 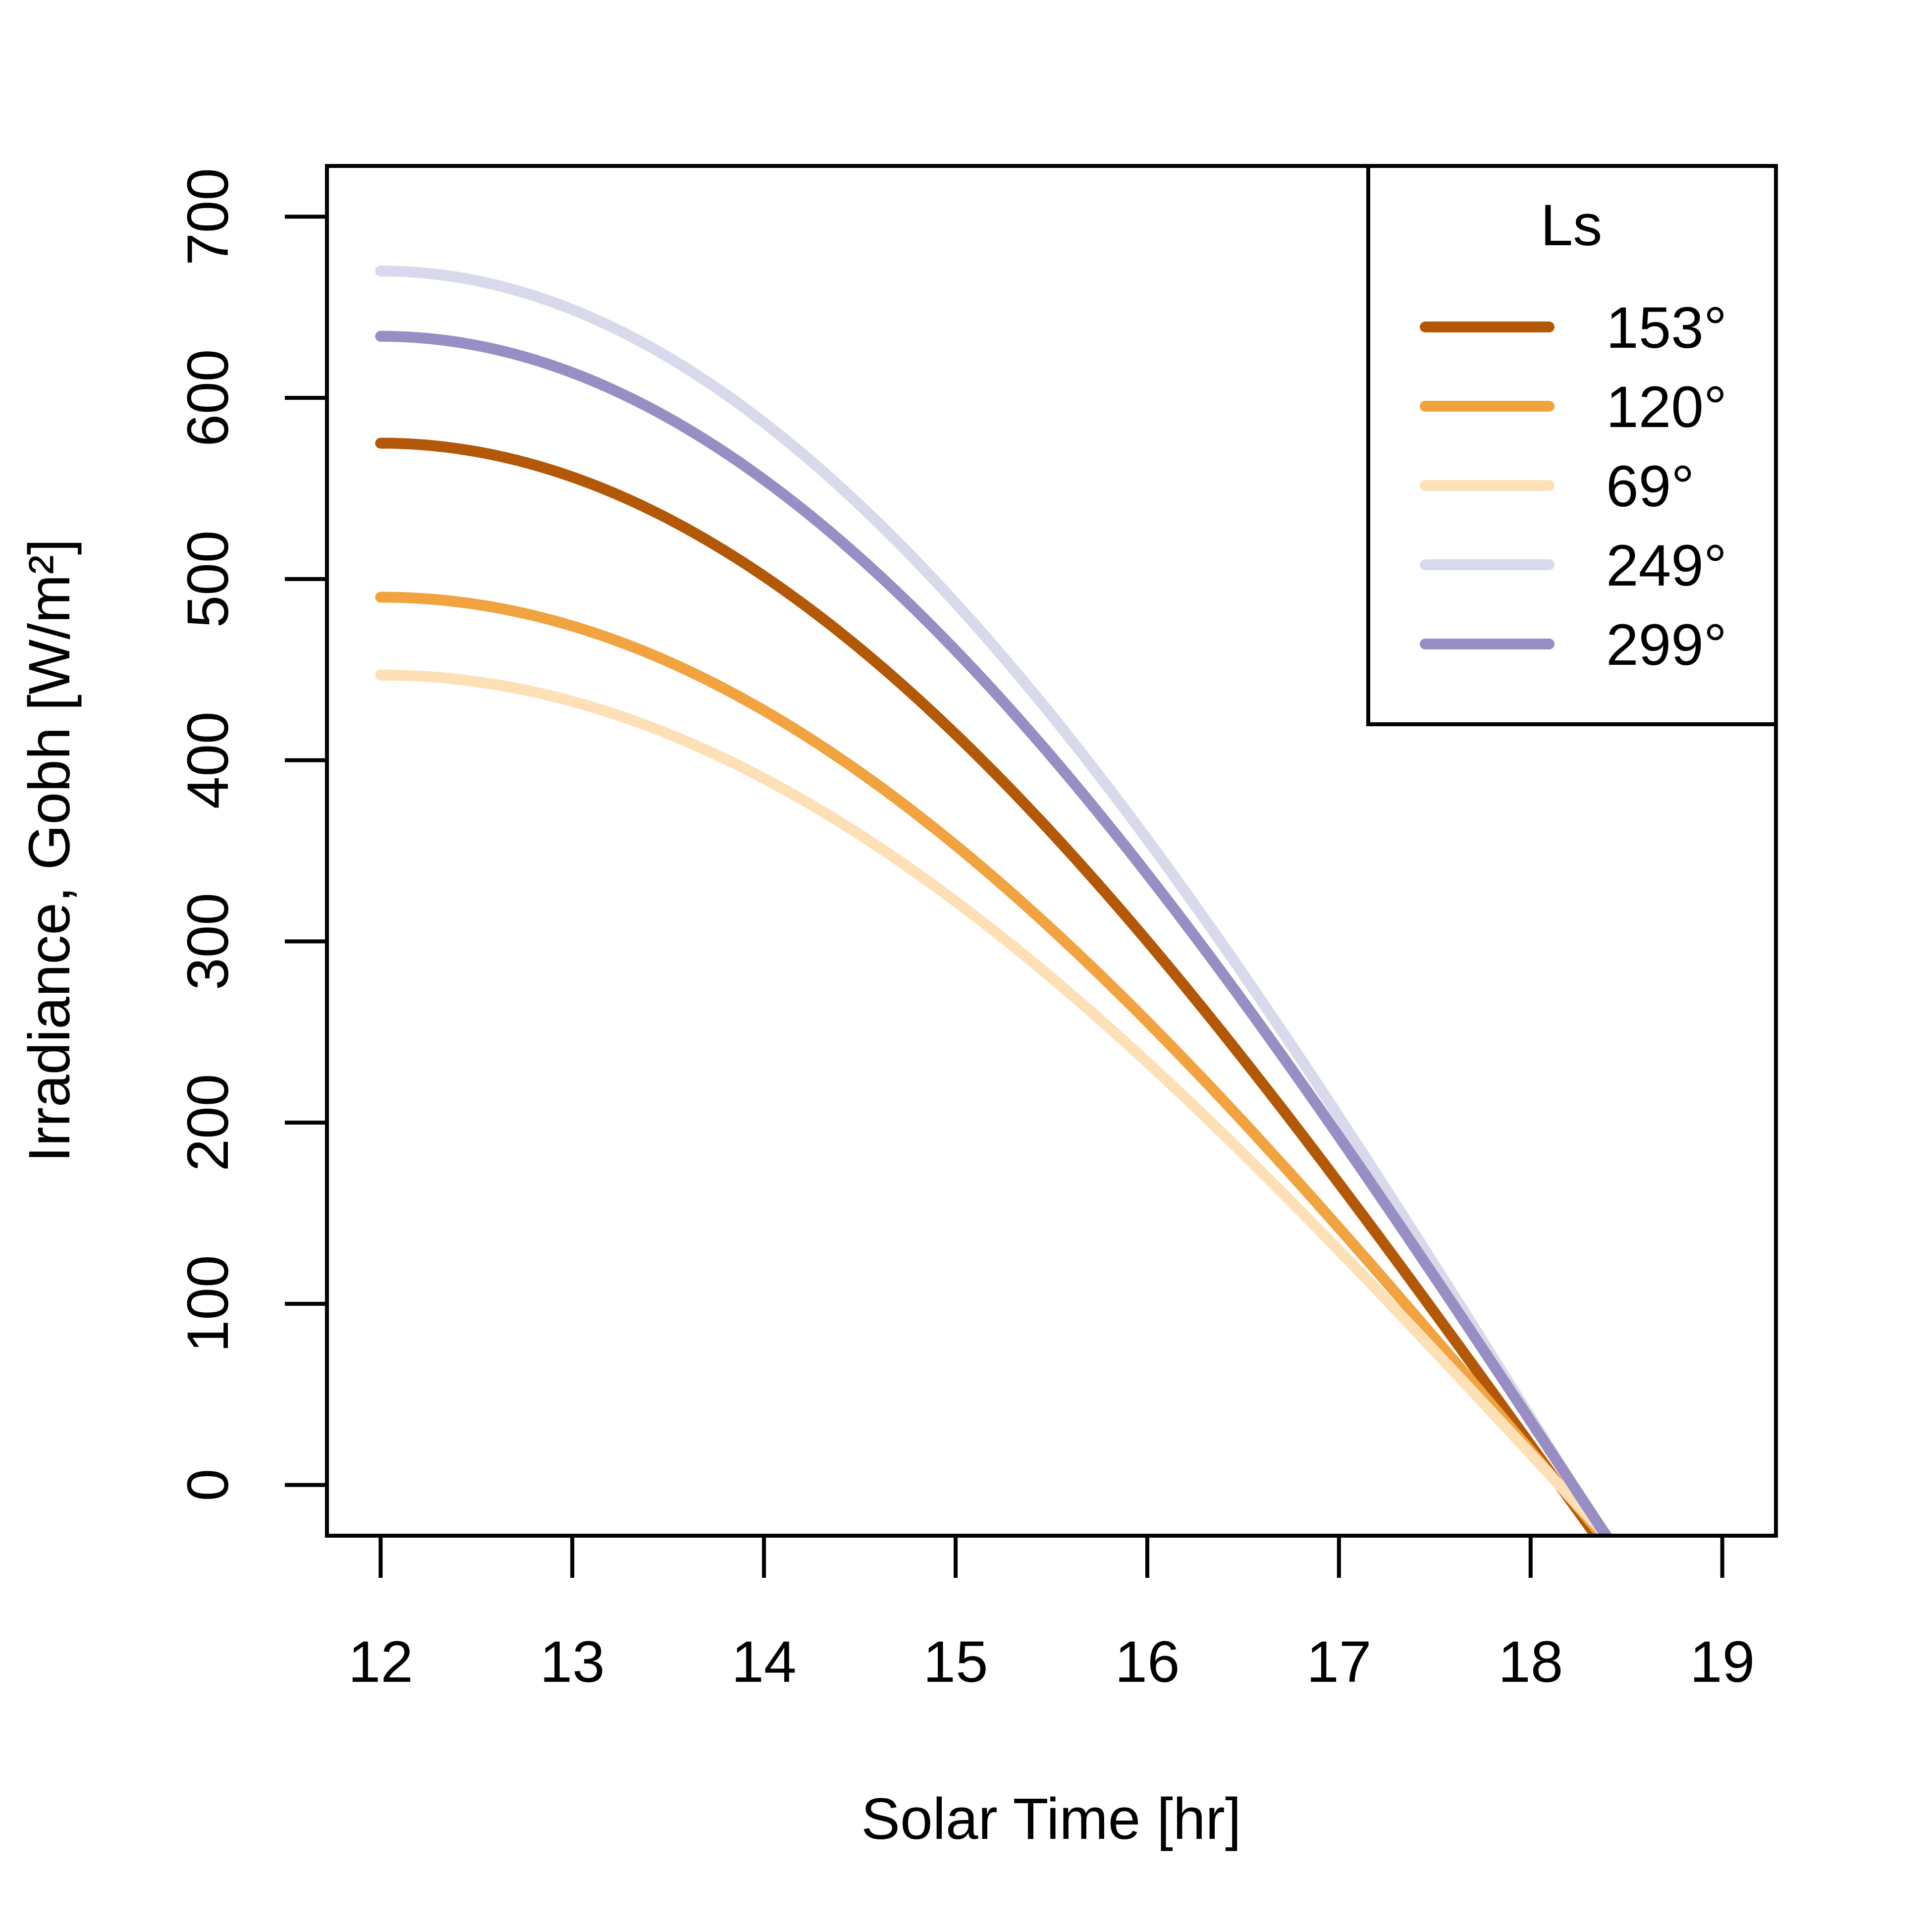 I want to click on y-tick-label: 0, so click(x=208, y=1486).